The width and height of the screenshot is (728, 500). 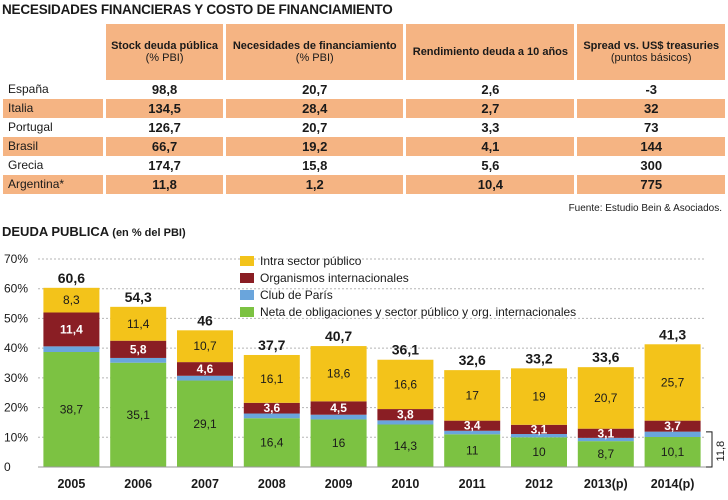 I want to click on value-cell: 5,6, so click(x=490, y=165).